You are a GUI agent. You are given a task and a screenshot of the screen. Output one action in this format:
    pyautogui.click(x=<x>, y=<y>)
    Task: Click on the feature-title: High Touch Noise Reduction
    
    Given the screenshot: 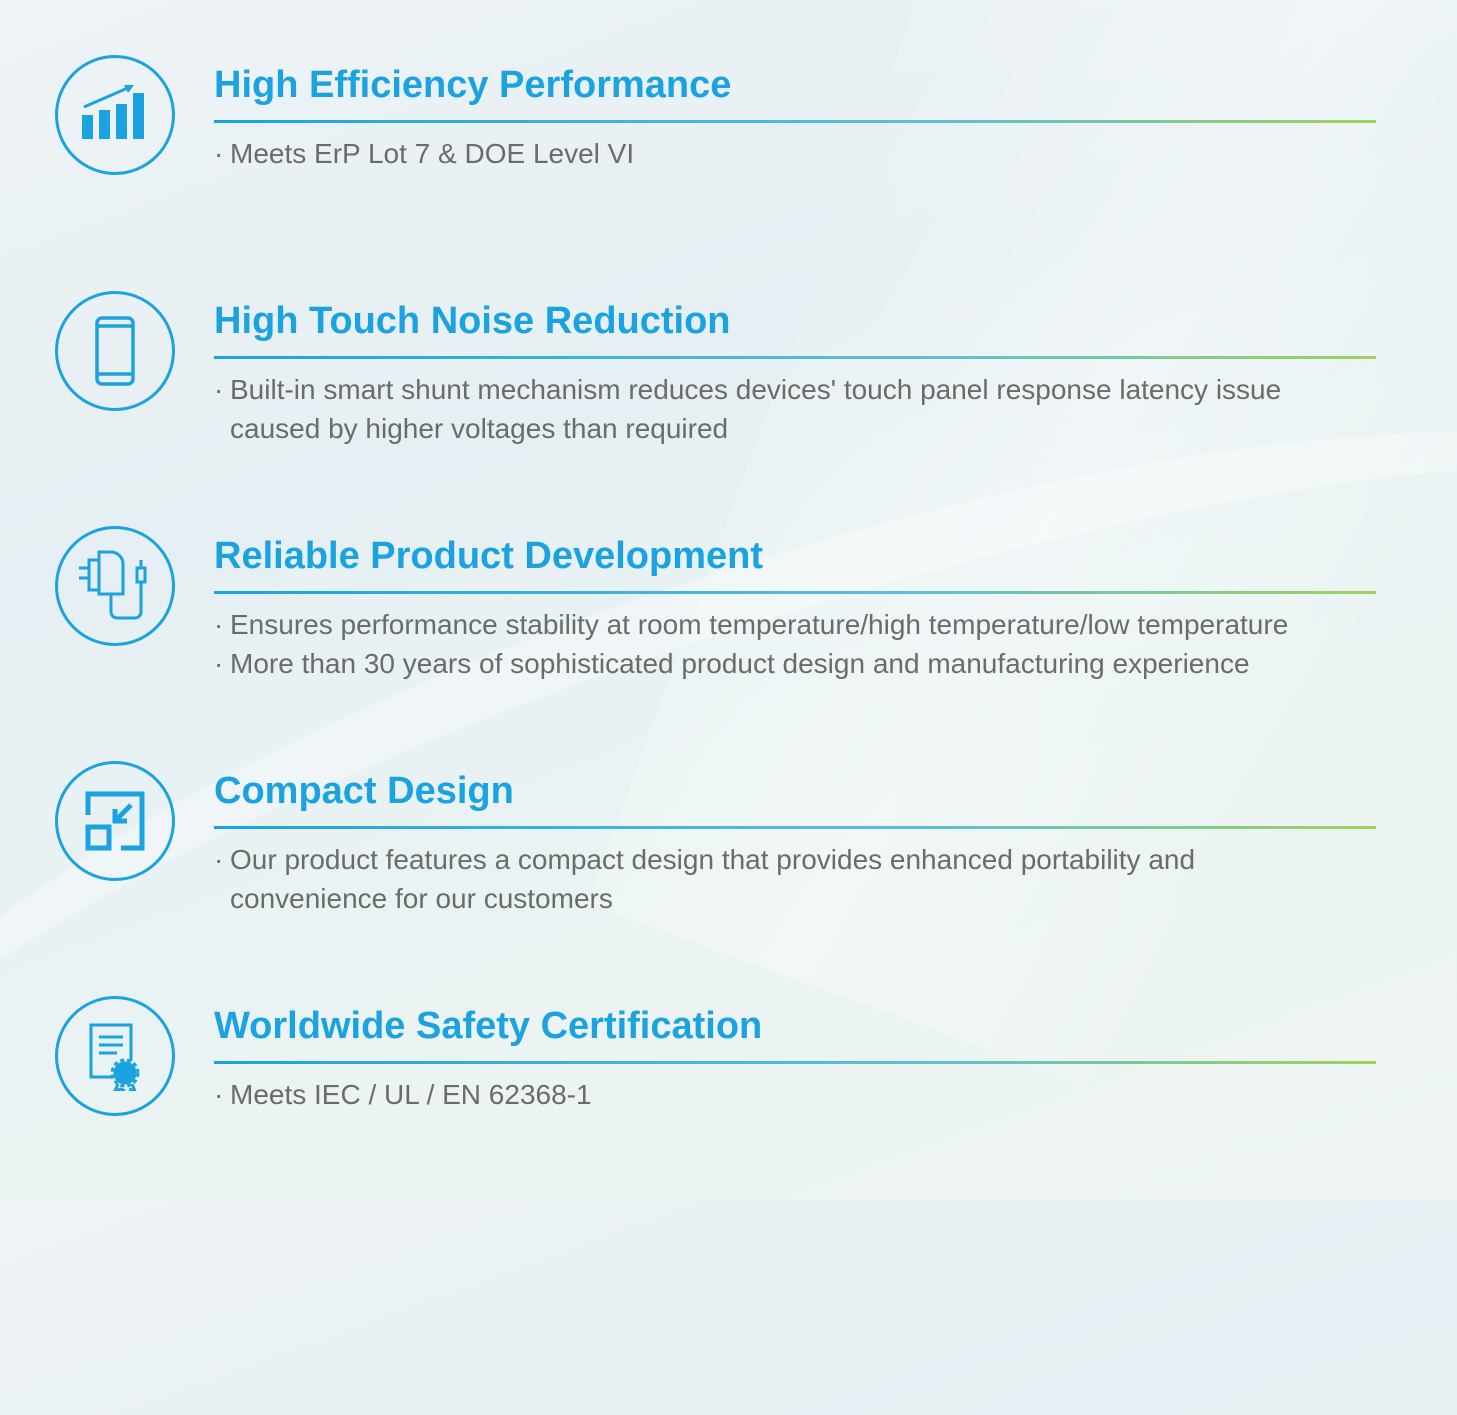 What is the action you would take?
    pyautogui.click(x=472, y=321)
    